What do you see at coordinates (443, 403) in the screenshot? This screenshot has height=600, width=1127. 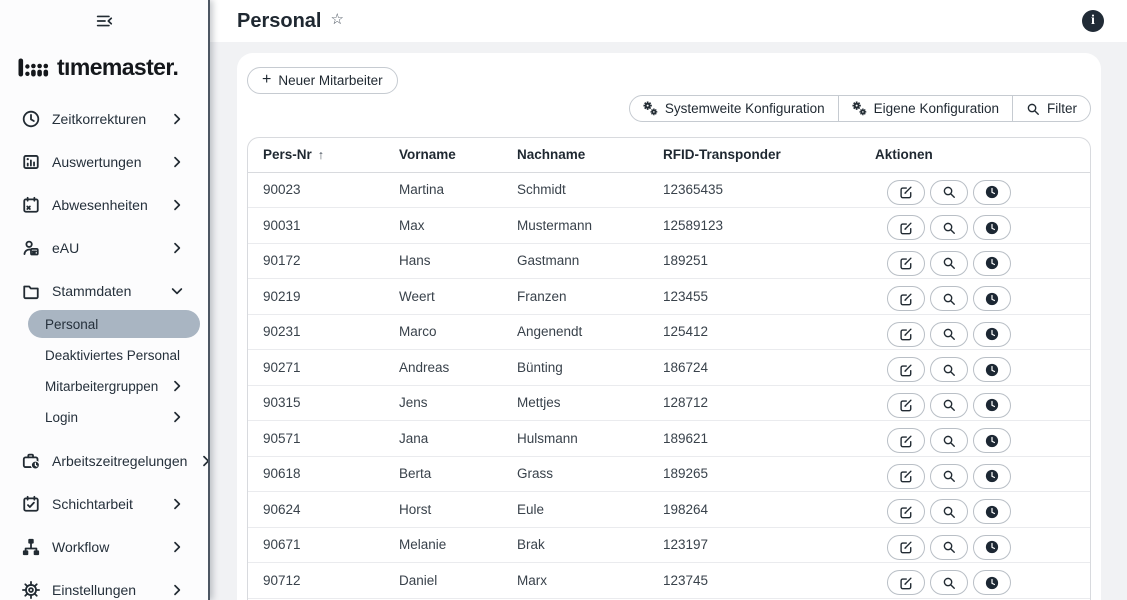 I see `cell-vorname: Jens` at bounding box center [443, 403].